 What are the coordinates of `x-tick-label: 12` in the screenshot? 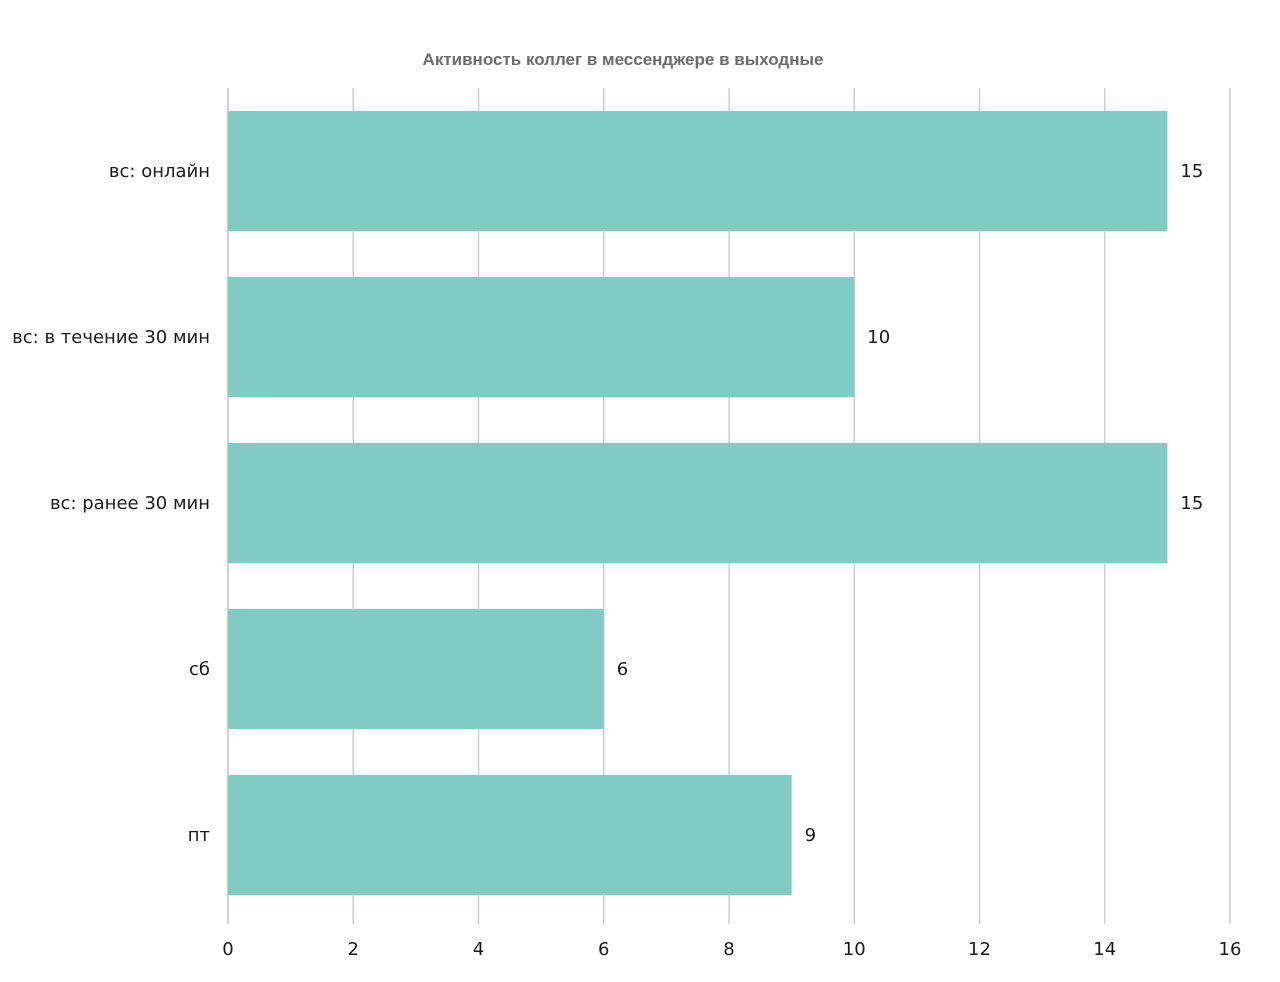 It's located at (979, 949).